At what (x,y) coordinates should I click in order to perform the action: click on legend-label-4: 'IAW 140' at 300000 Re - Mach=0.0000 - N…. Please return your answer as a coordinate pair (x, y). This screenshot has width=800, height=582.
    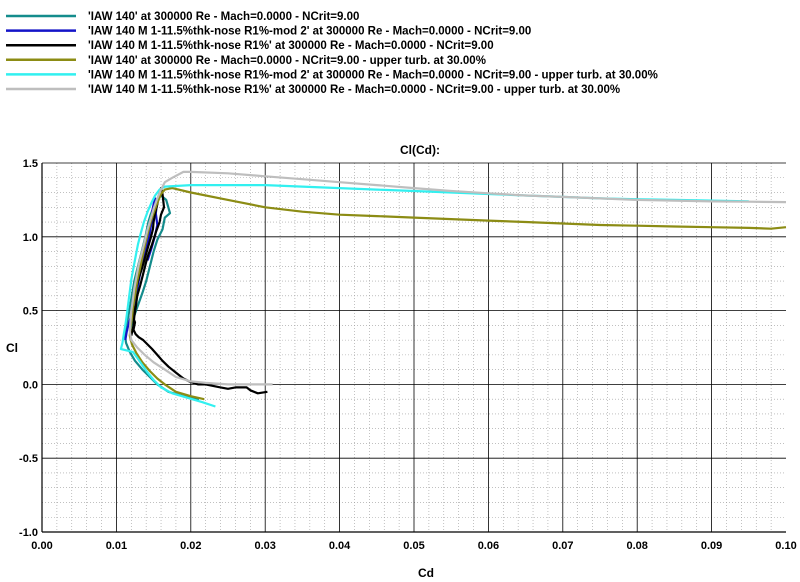
    Looking at the image, I should click on (287, 61).